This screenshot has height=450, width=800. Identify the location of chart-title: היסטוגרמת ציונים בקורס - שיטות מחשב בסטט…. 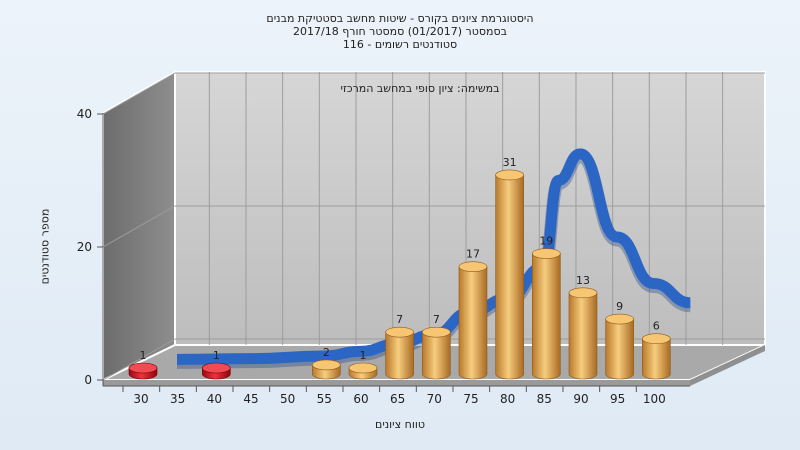
(400, 18).